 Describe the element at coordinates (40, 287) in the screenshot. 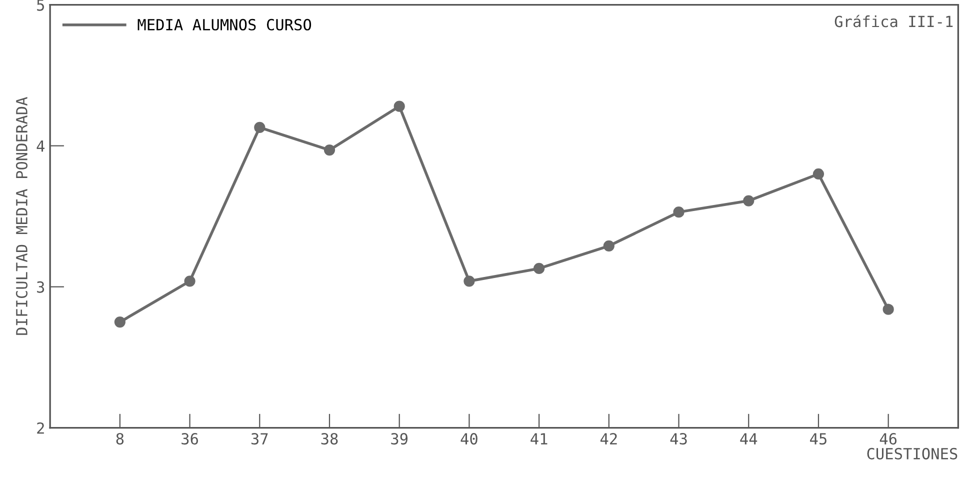

I see `y-tick-label: 3` at that location.